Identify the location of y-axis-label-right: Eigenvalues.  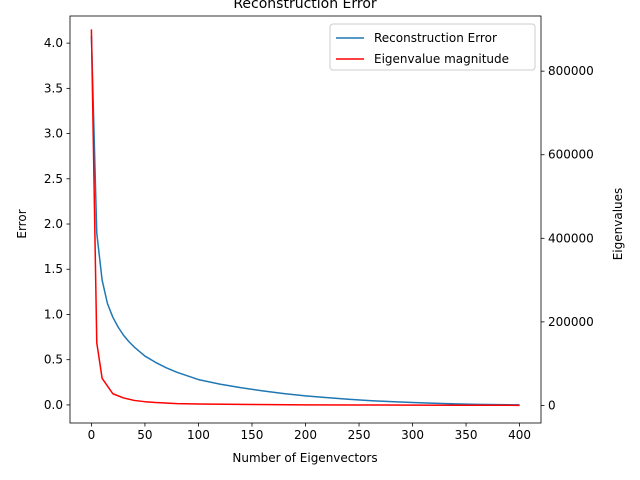
(618, 224).